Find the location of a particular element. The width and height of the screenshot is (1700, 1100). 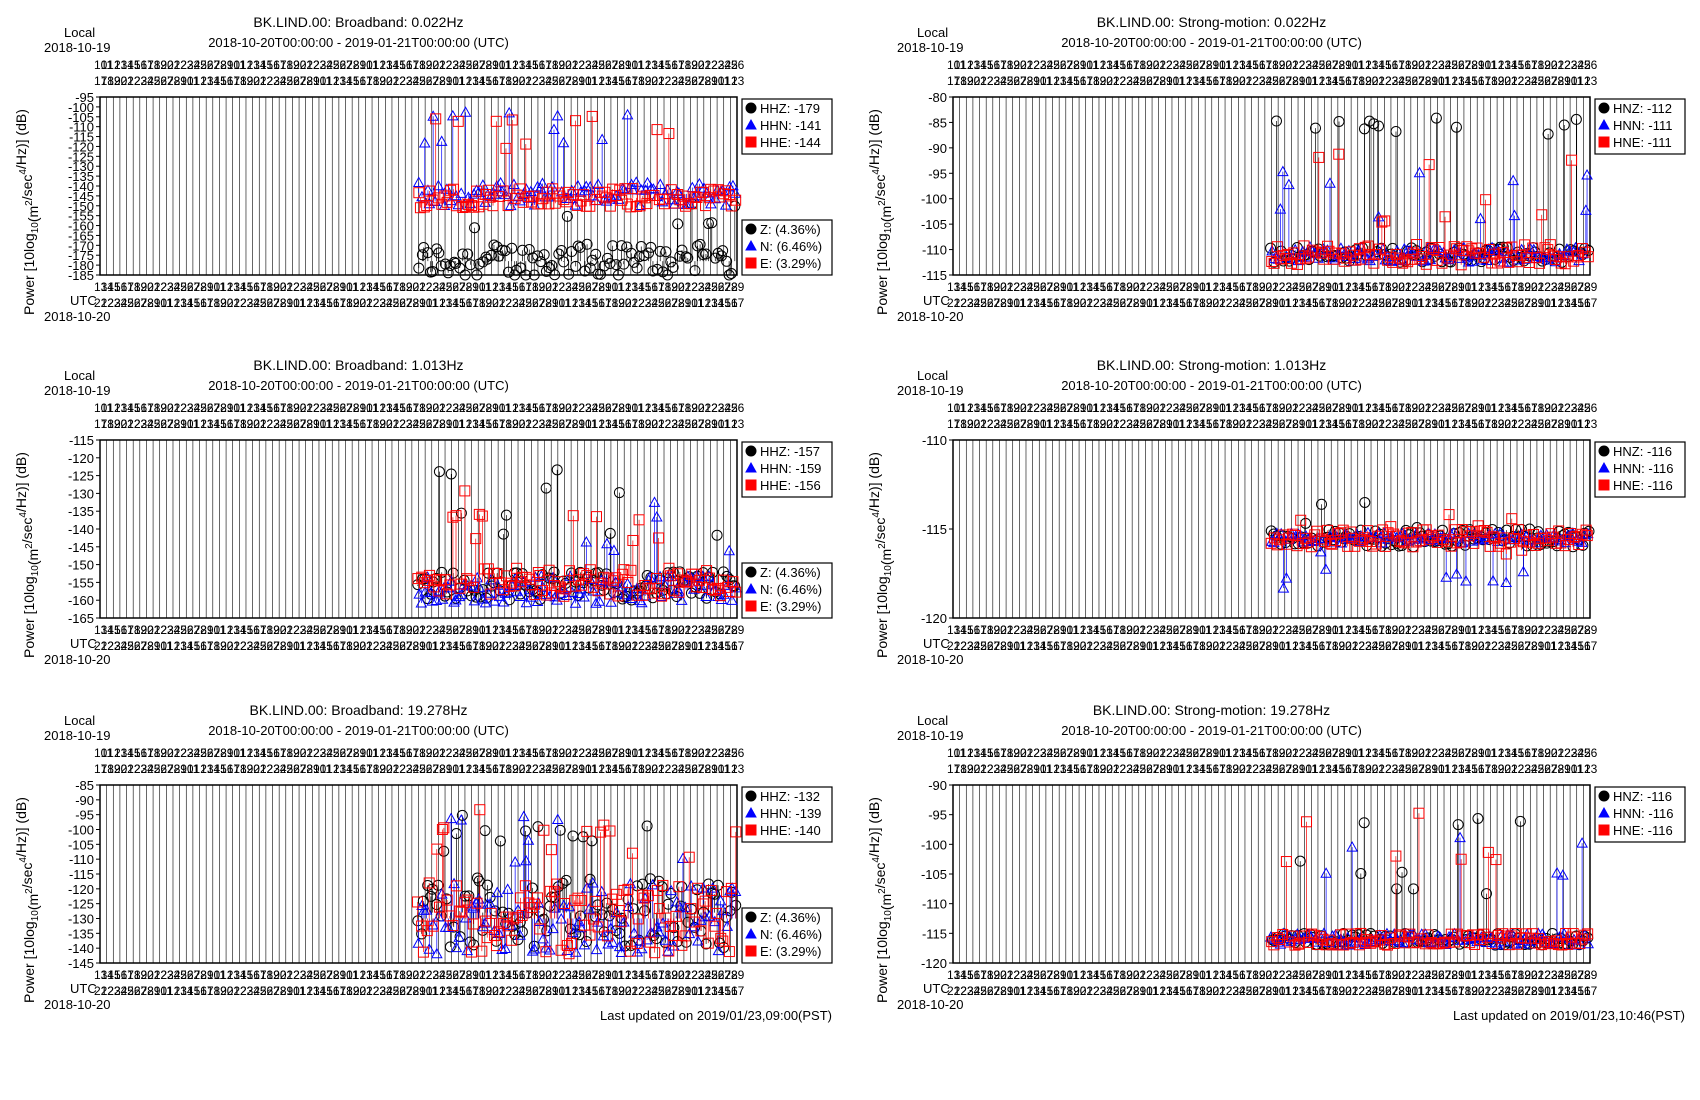

top-tick-label: 11 is located at coordinates (239, 65).